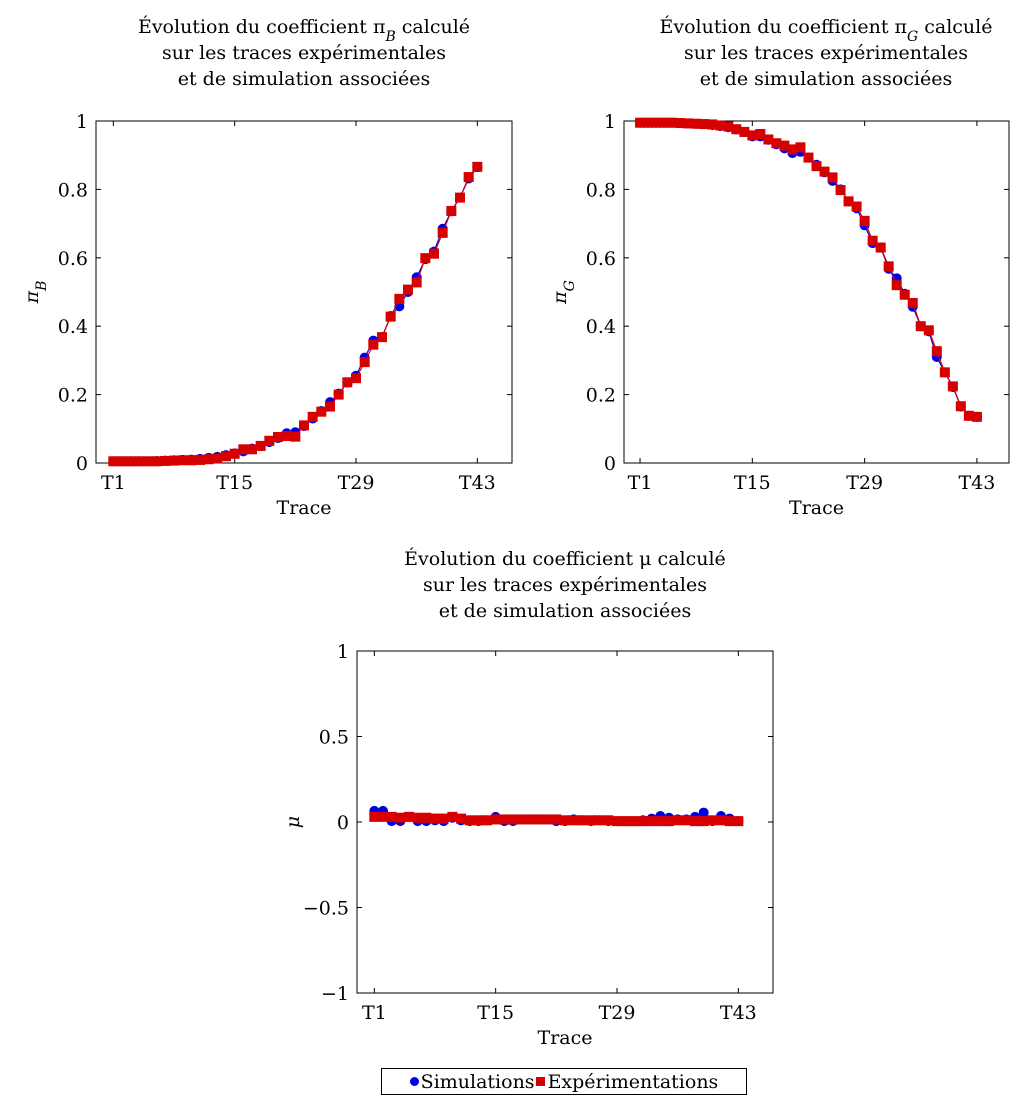 The image size is (1031, 1097). I want to click on y-tick-label: 0.6, so click(601, 259).